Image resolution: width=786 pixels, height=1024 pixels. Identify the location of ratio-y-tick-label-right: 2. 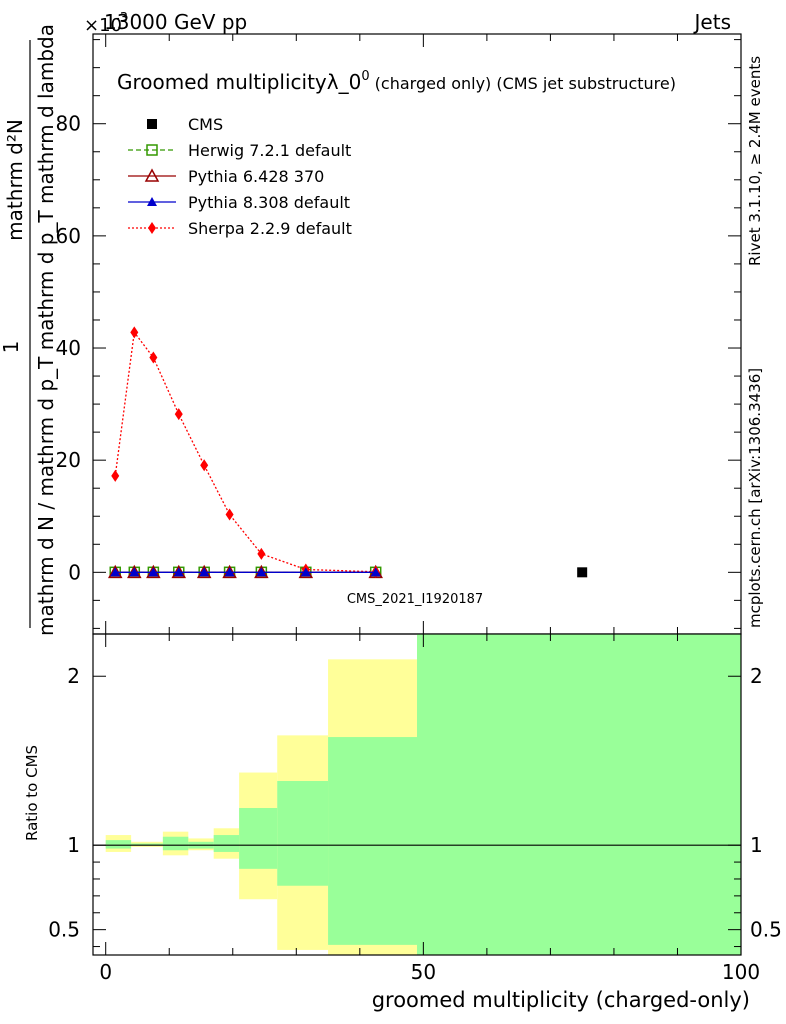
(756, 676).